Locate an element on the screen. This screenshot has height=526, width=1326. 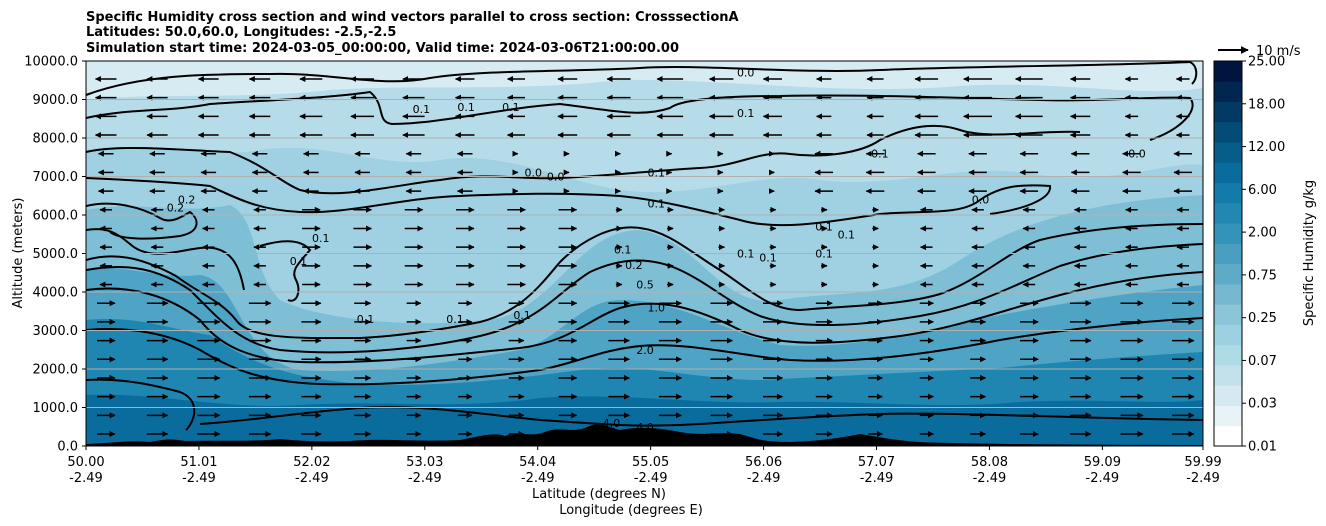
y-tick-label: 6000.0 is located at coordinates (56, 216).